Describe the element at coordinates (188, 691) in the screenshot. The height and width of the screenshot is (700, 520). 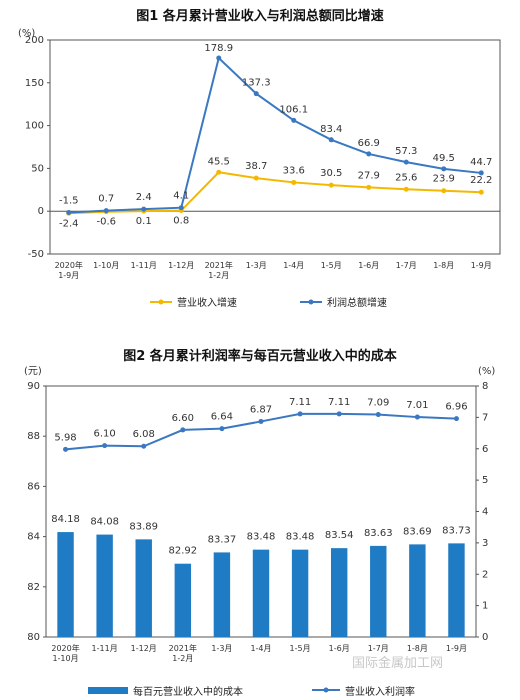
I see `legend-cost: 每百元营业收入中的成本` at that location.